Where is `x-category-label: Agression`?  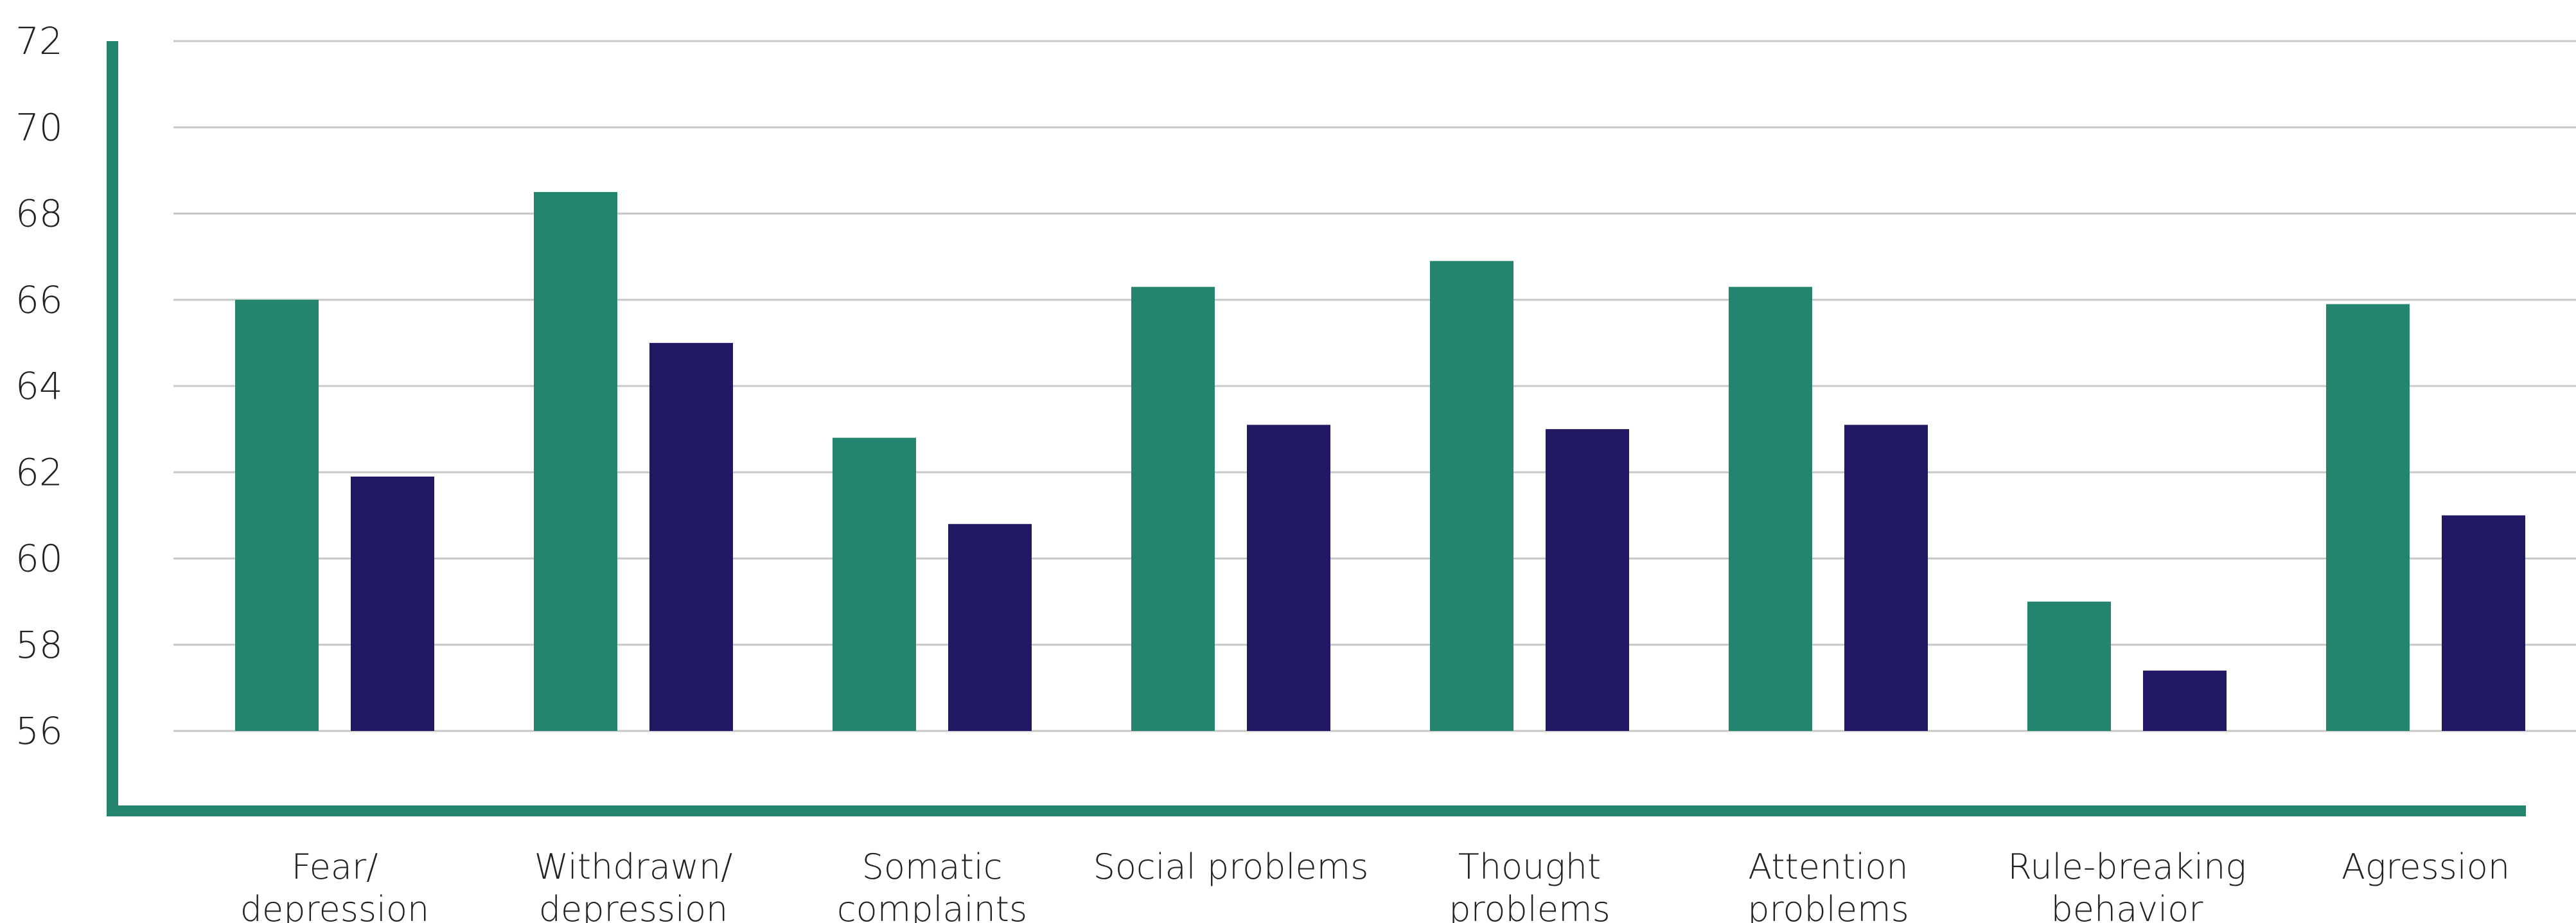
x-category-label: Agression is located at coordinates (2426, 867).